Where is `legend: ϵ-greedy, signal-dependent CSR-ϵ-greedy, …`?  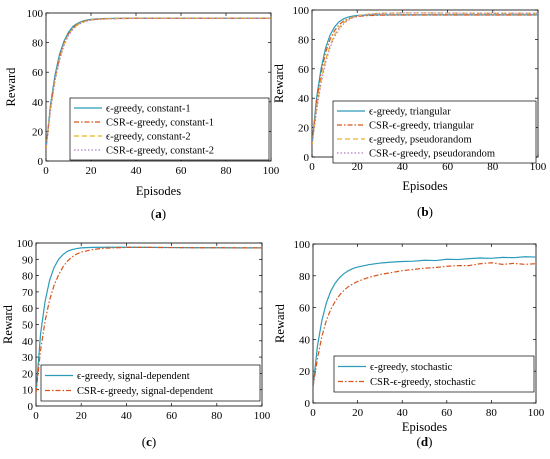 legend: ϵ-greedy, signal-dependent CSR-ϵ-greedy, … is located at coordinates (150, 383).